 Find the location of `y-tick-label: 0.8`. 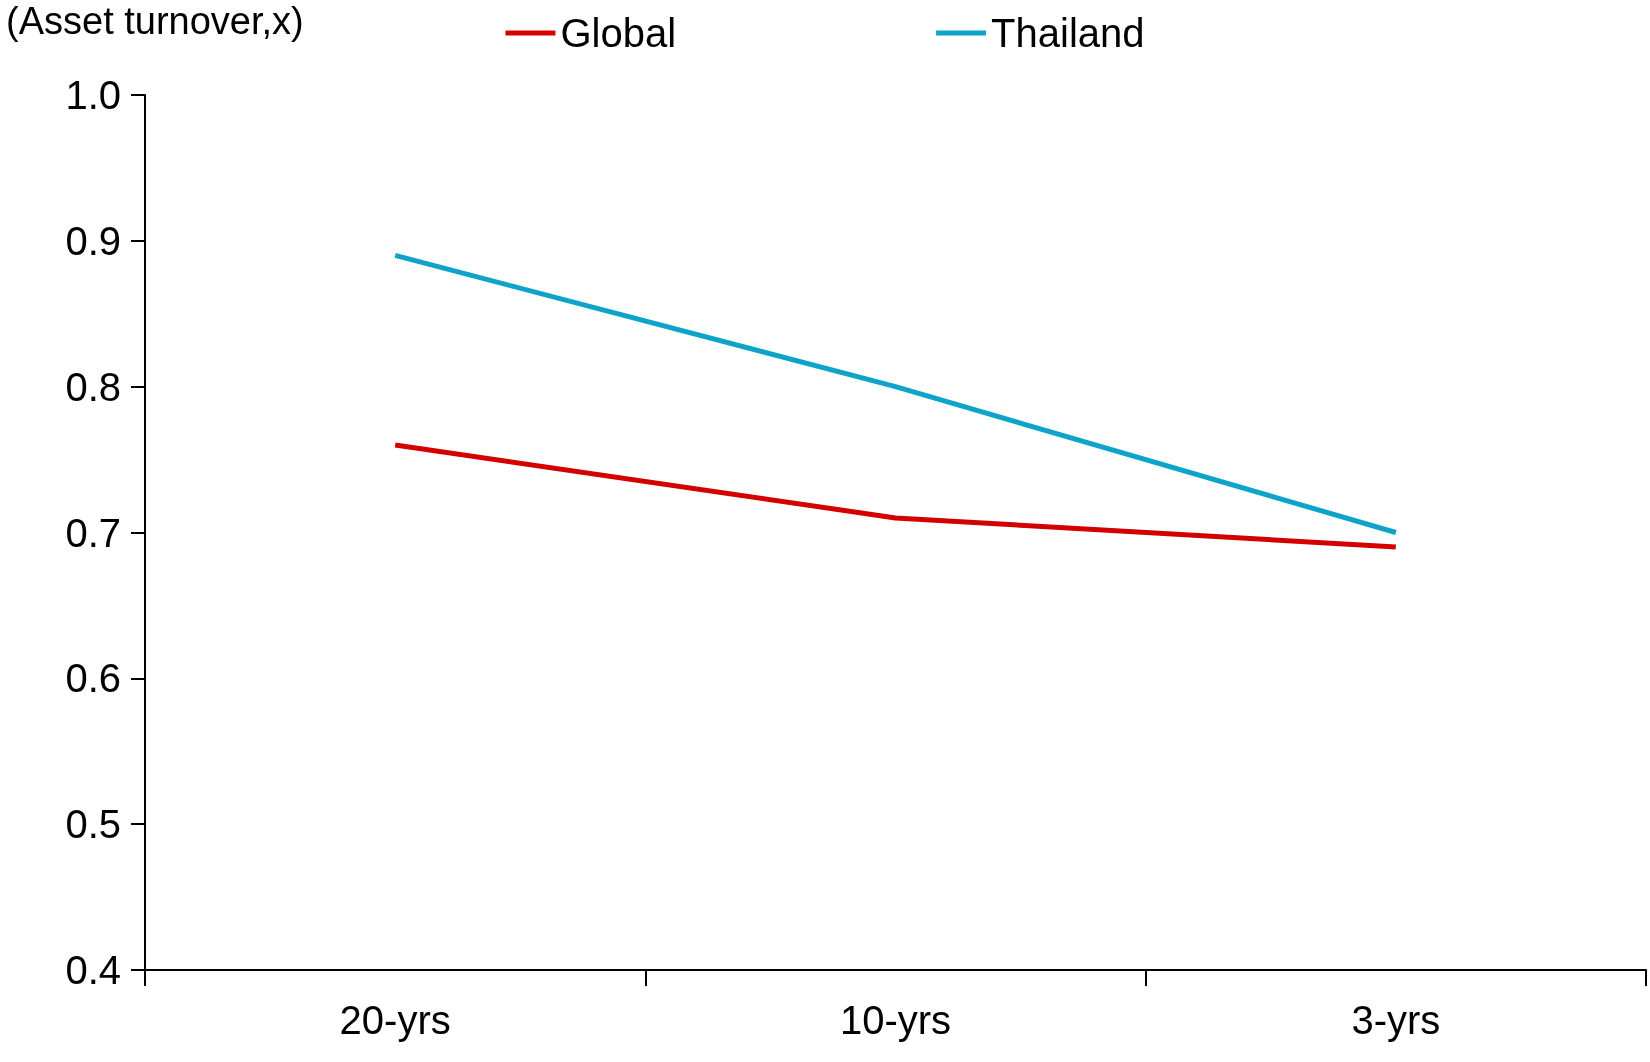

y-tick-label: 0.8 is located at coordinates (93, 386).